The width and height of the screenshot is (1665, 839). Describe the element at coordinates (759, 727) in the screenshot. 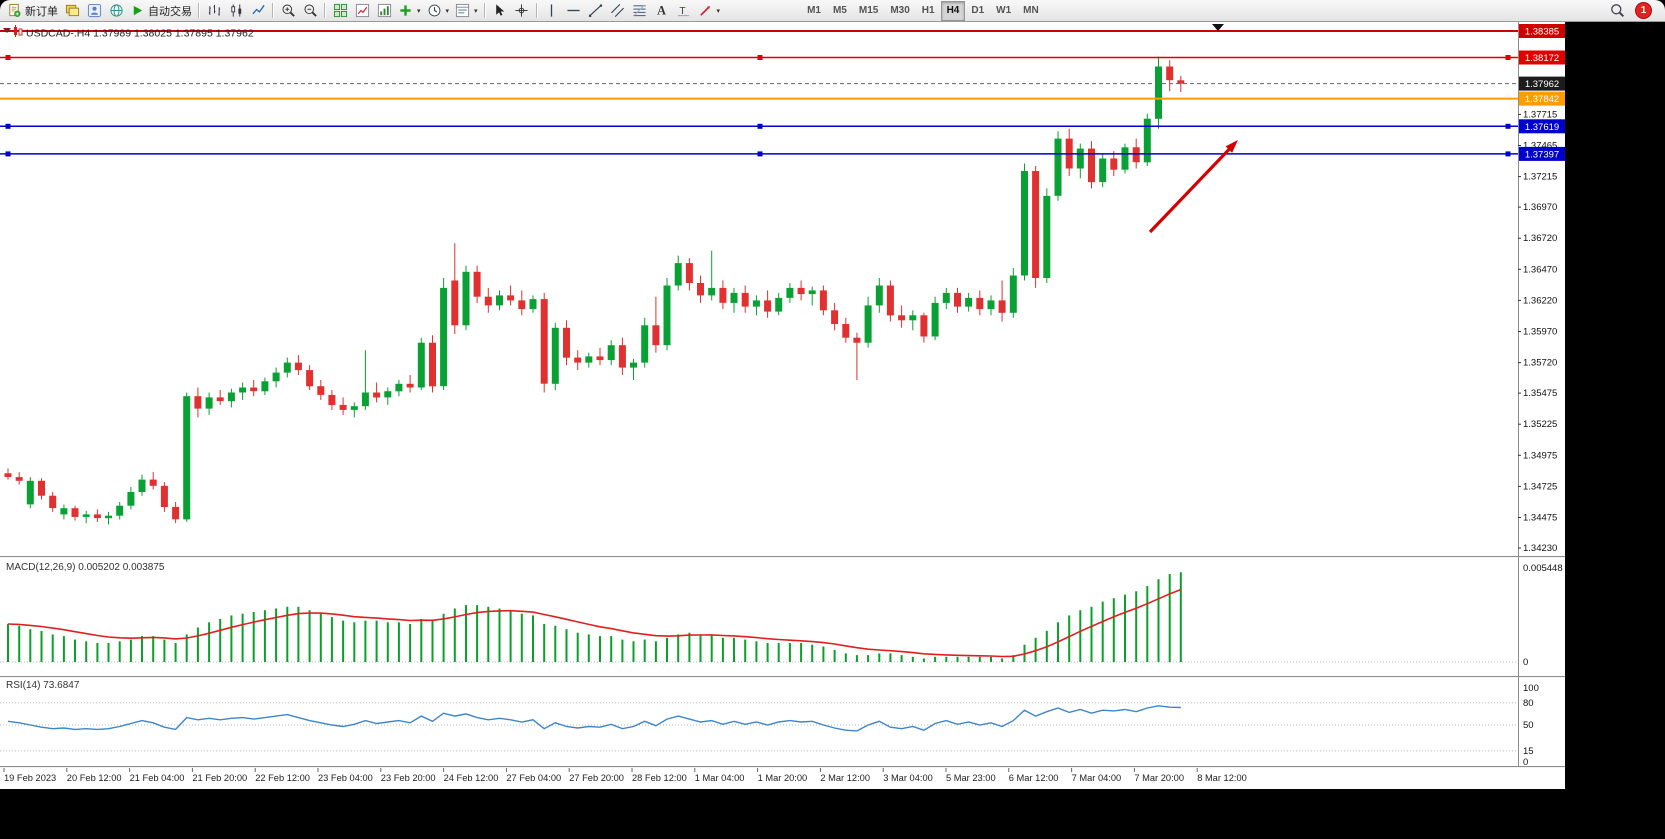

I see `rsi-pane` at that location.